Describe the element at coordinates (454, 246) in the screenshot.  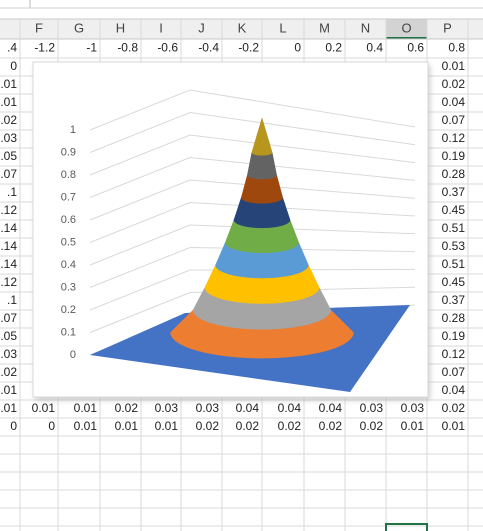
I see `cell: 0.53` at that location.